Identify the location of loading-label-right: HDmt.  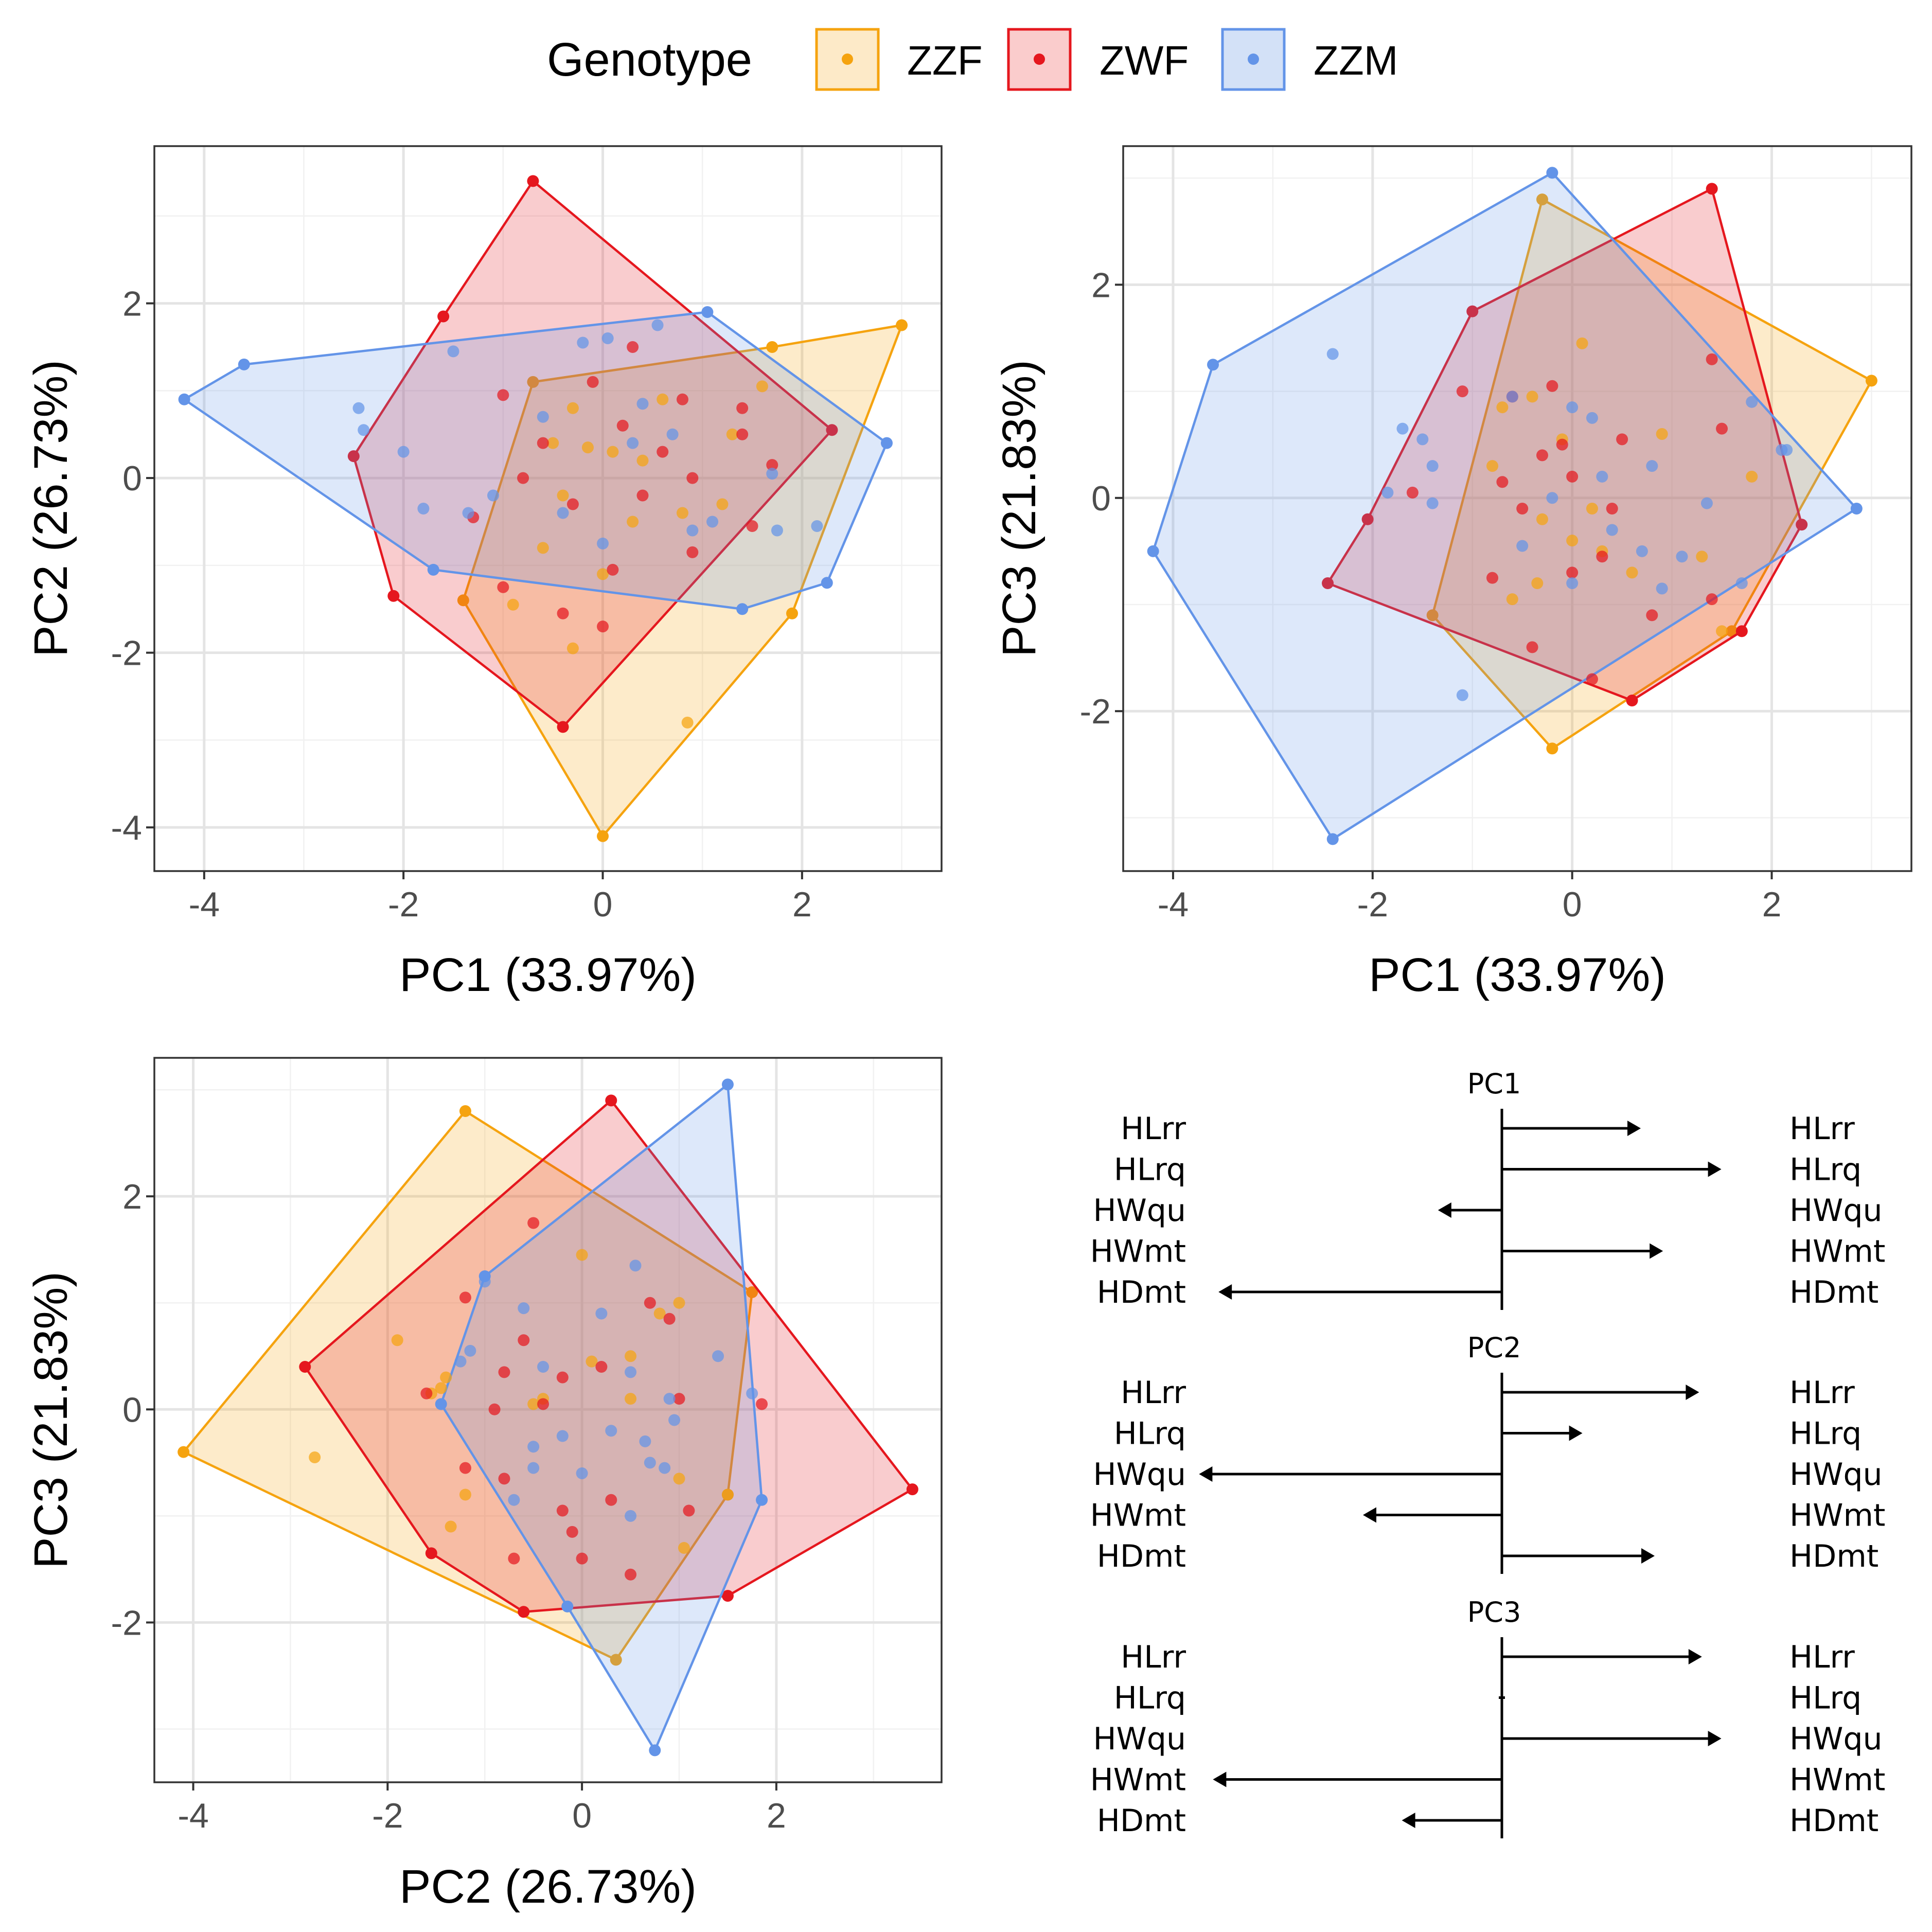
(1833, 1821).